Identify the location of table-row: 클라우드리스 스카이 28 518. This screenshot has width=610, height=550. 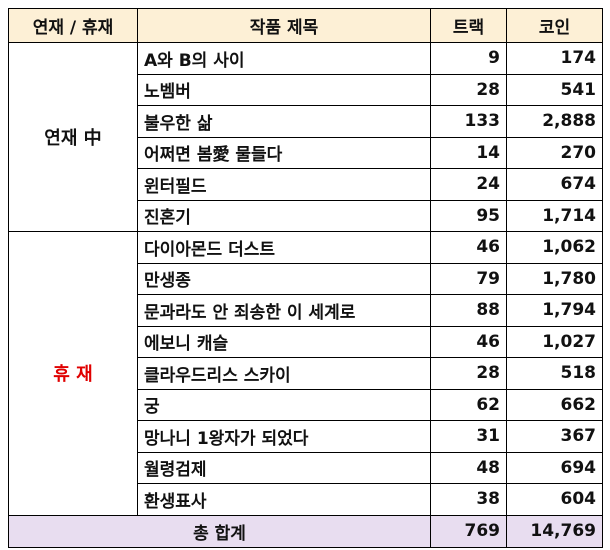
(306, 373).